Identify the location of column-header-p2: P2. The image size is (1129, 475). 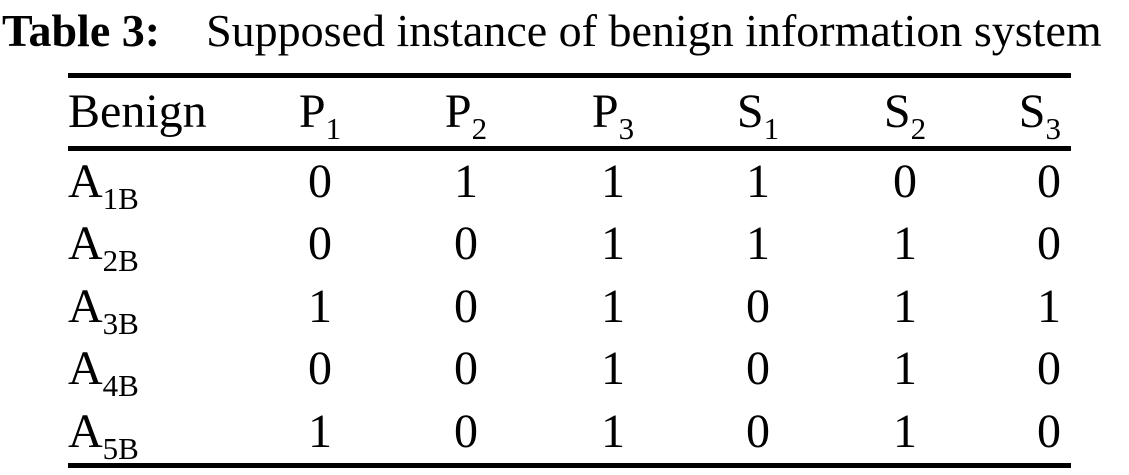
(466, 114).